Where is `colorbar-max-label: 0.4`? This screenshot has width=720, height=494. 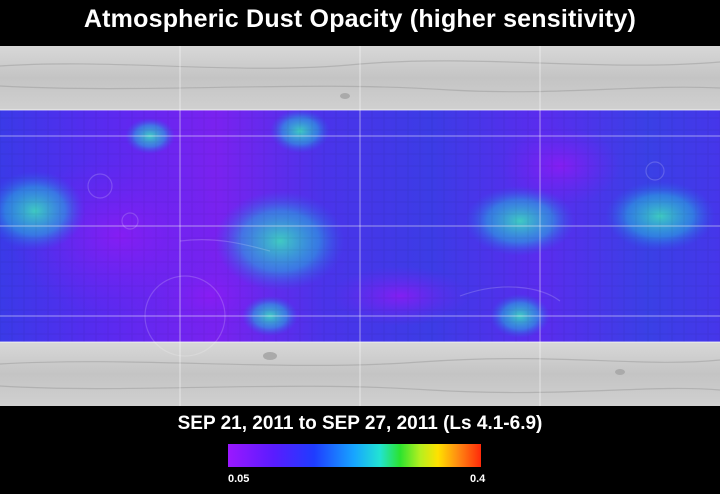
colorbar-max-label: 0.4 is located at coordinates (478, 479).